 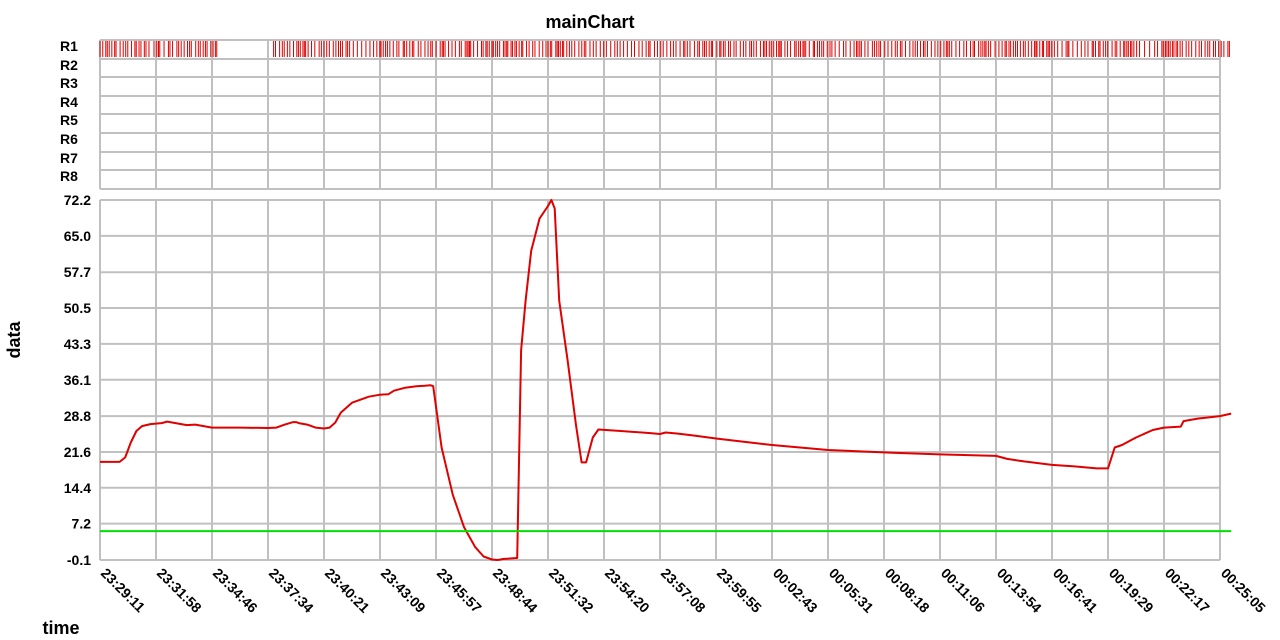 I want to click on y-tick-label: 65.0, so click(x=77, y=236).